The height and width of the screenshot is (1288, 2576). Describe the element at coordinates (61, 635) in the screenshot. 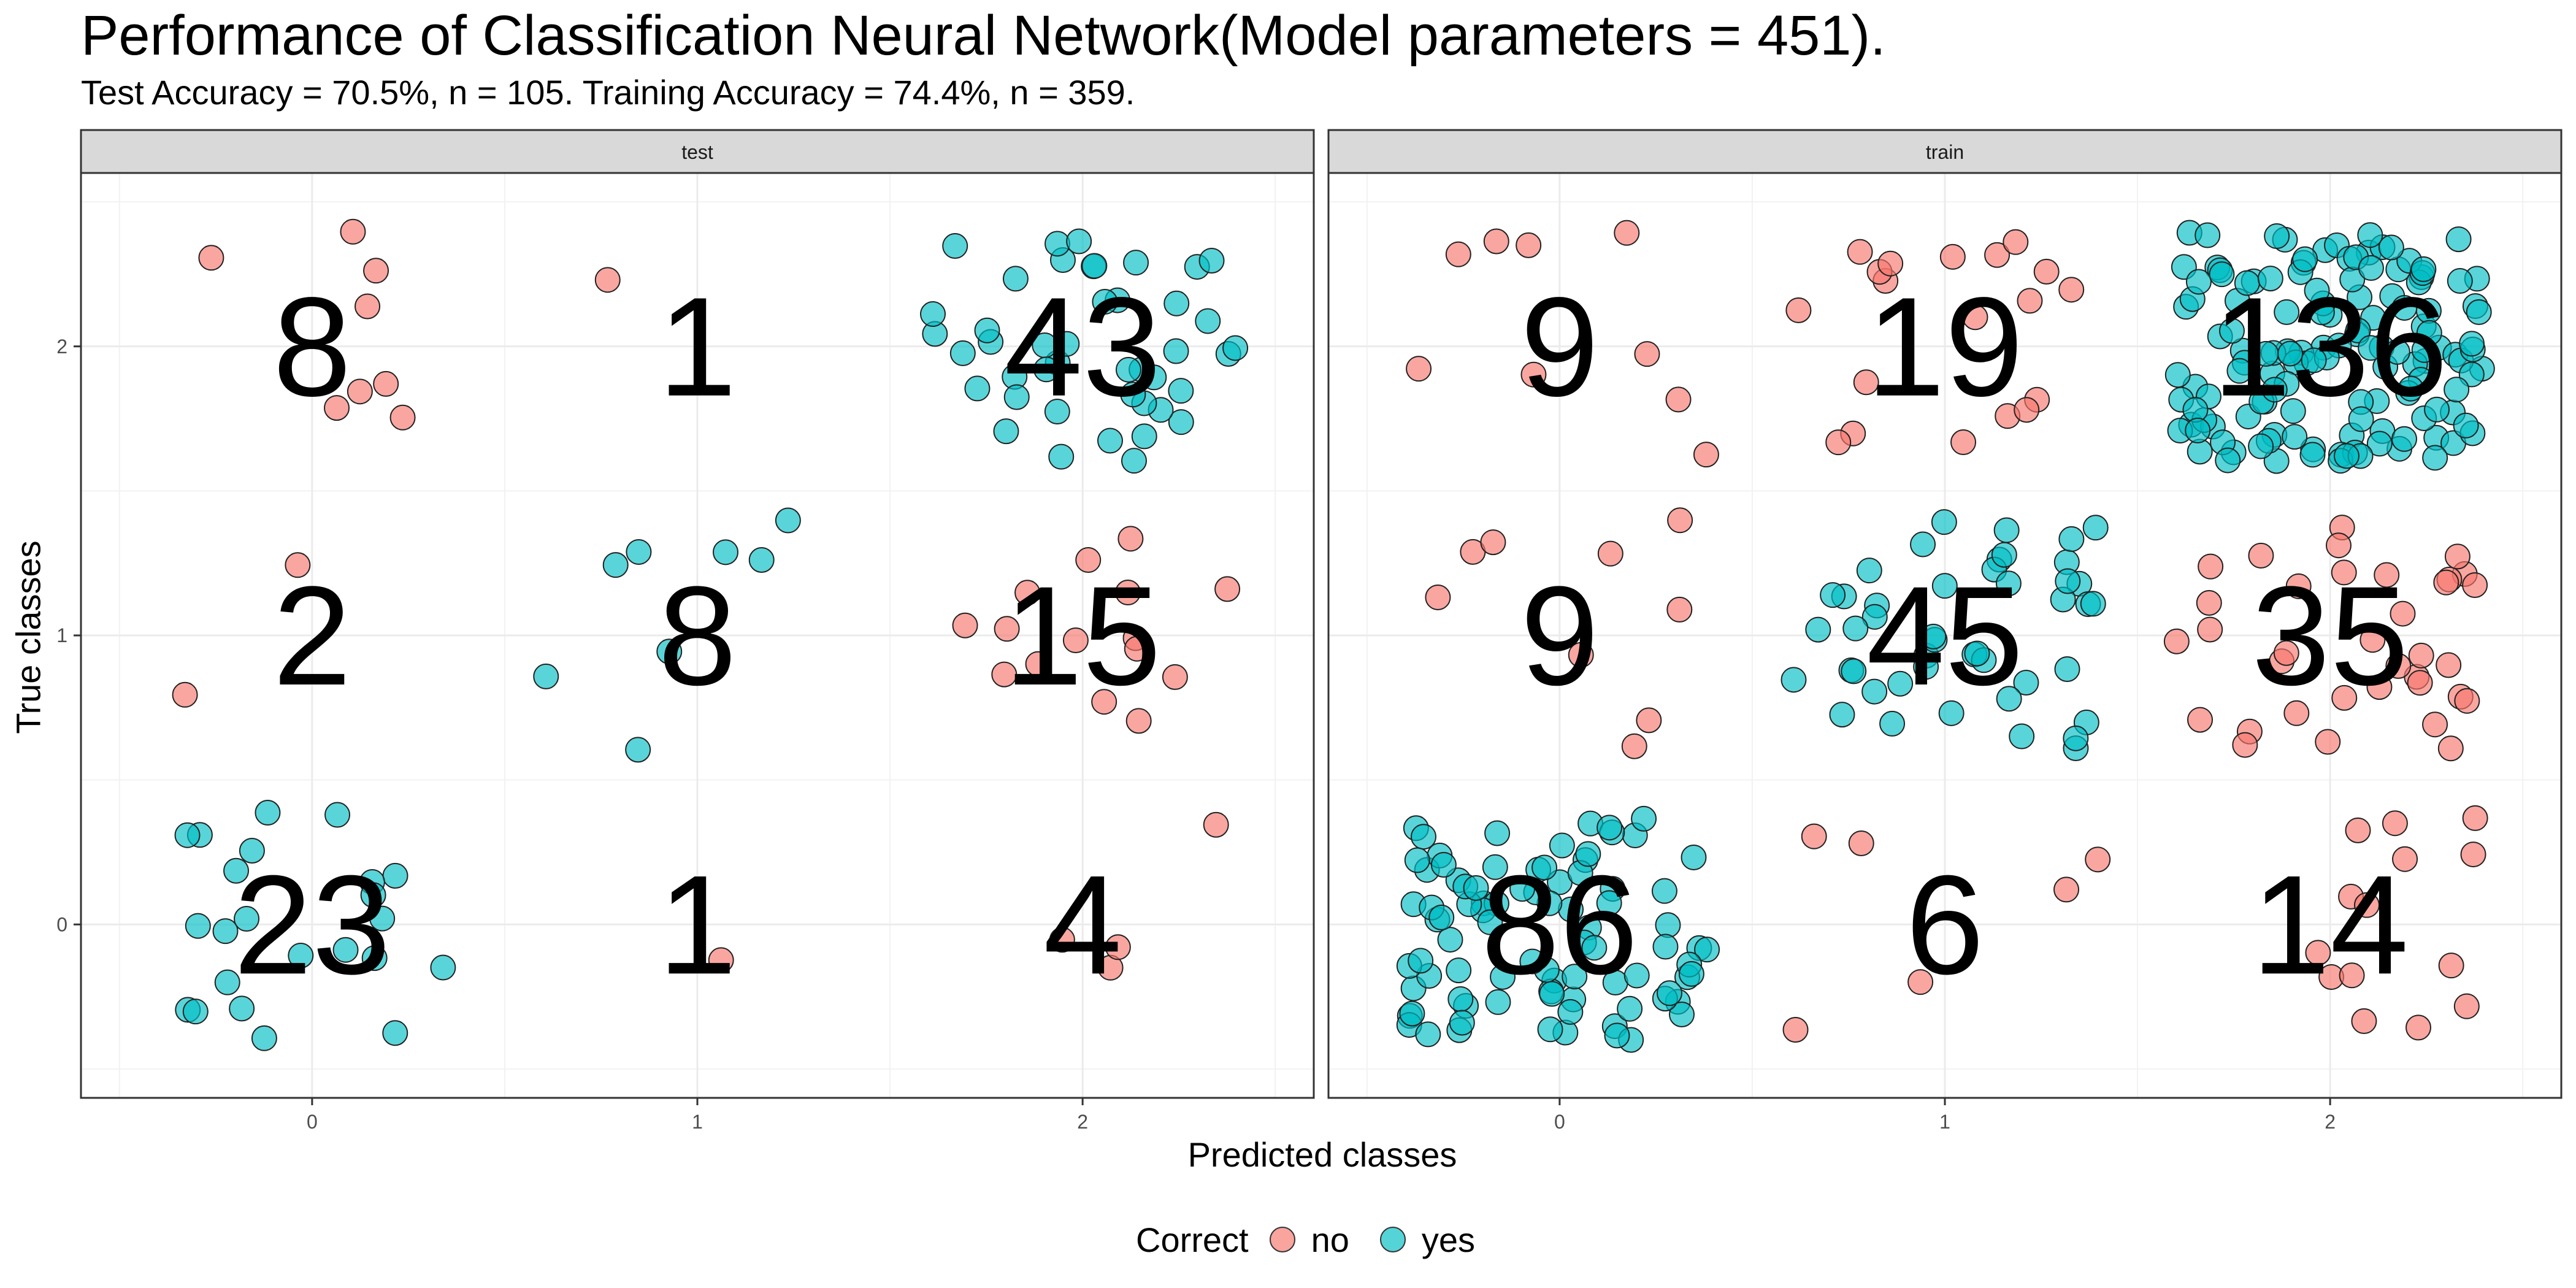

I see `y-tick-label: 1` at that location.